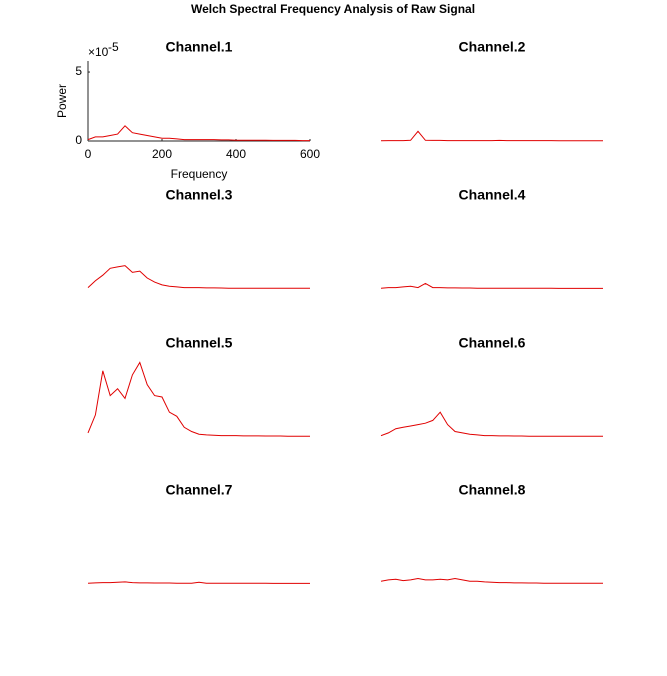  Describe the element at coordinates (162, 154) in the screenshot. I see `x-tick-label: 200` at that location.